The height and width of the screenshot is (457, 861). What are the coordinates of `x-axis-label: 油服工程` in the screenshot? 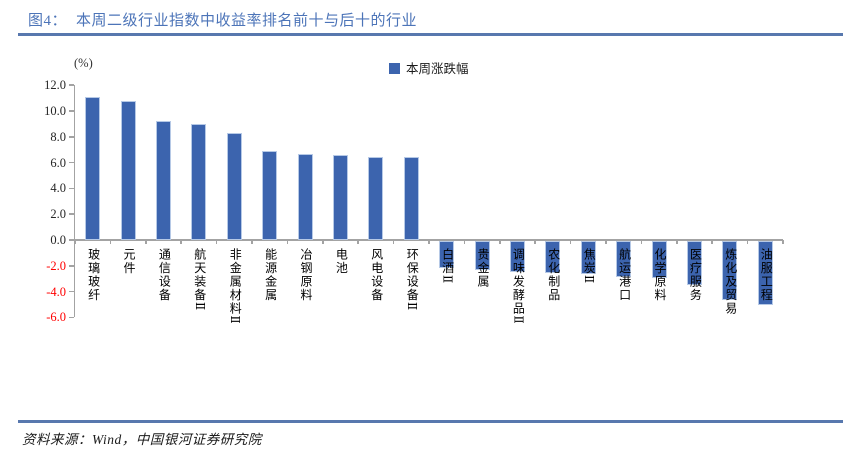 It's located at (766, 275).